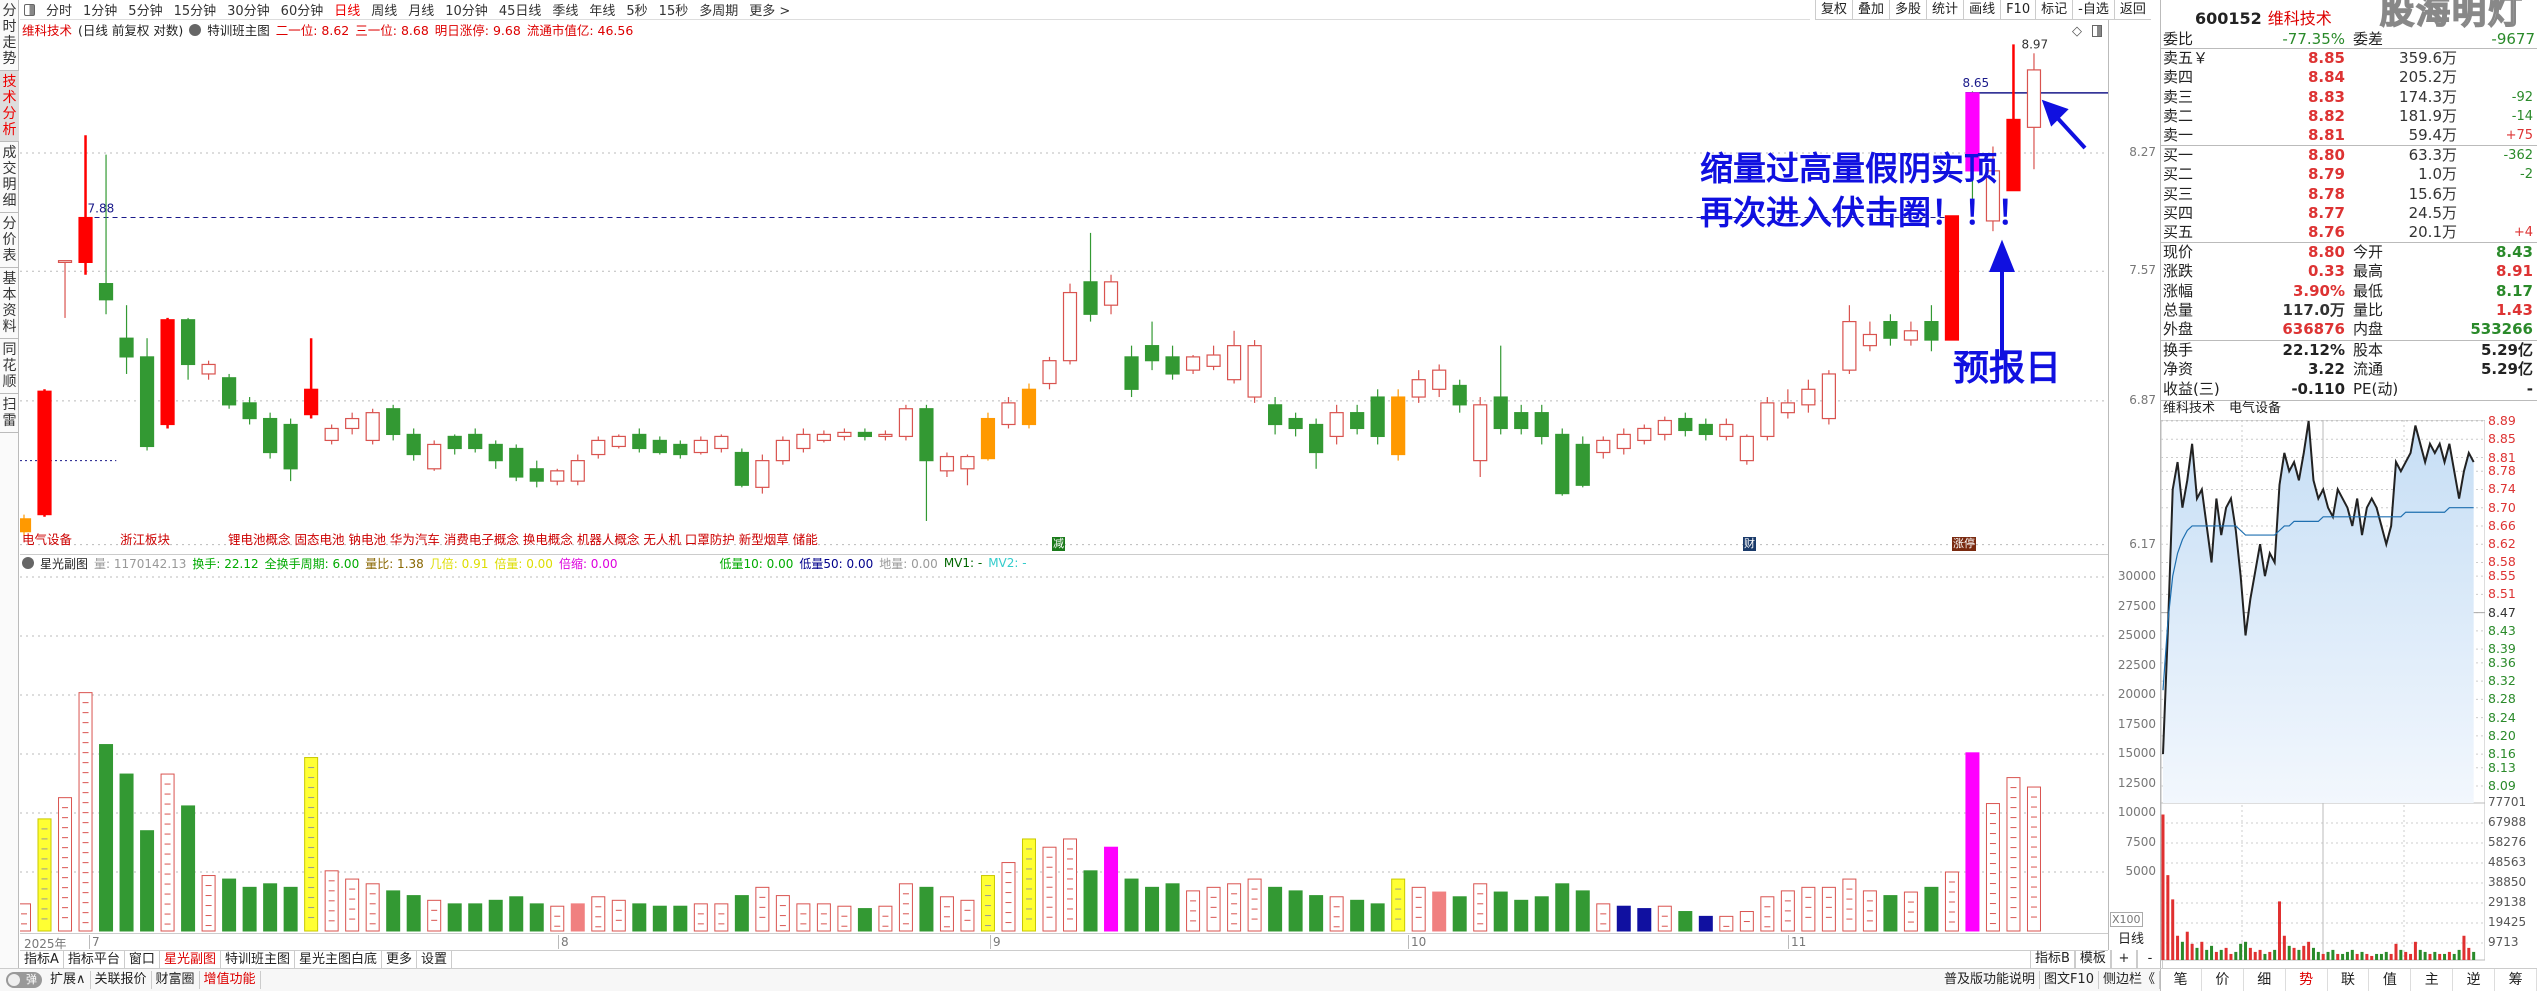 Image resolution: width=2537 pixels, height=992 pixels. I want to click on indicator-tab: 特训班主图, so click(258, 959).